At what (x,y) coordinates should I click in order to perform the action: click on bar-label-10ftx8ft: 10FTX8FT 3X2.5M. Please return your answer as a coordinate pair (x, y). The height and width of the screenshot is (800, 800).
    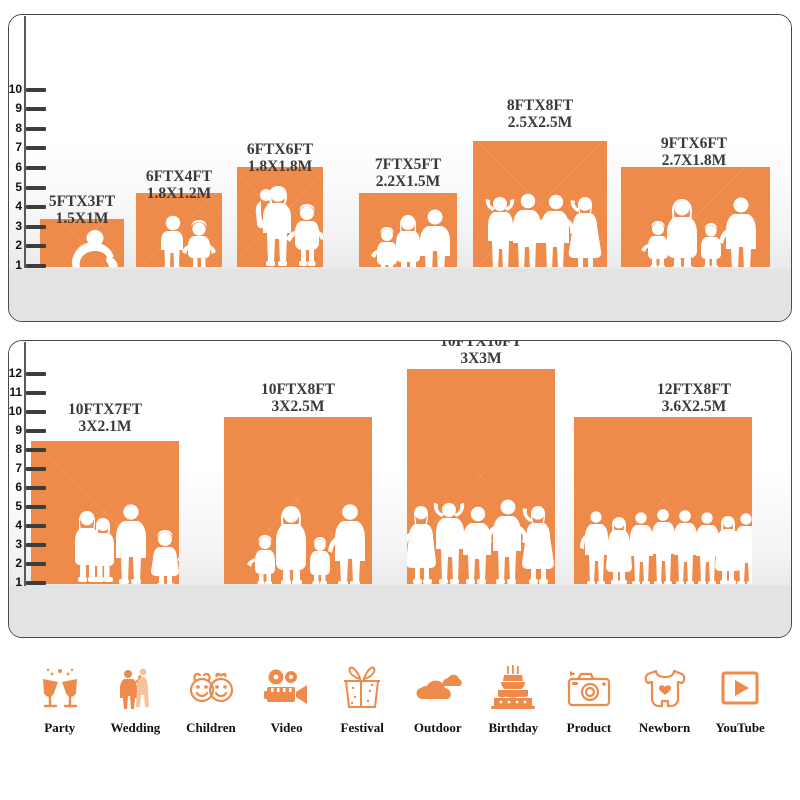
    Looking at the image, I should click on (298, 398).